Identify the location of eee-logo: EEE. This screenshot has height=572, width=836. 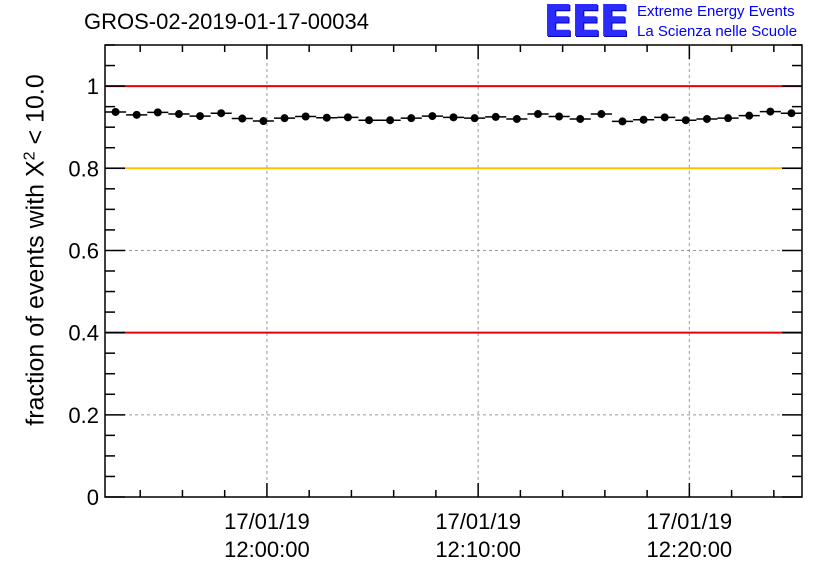
(586, 23).